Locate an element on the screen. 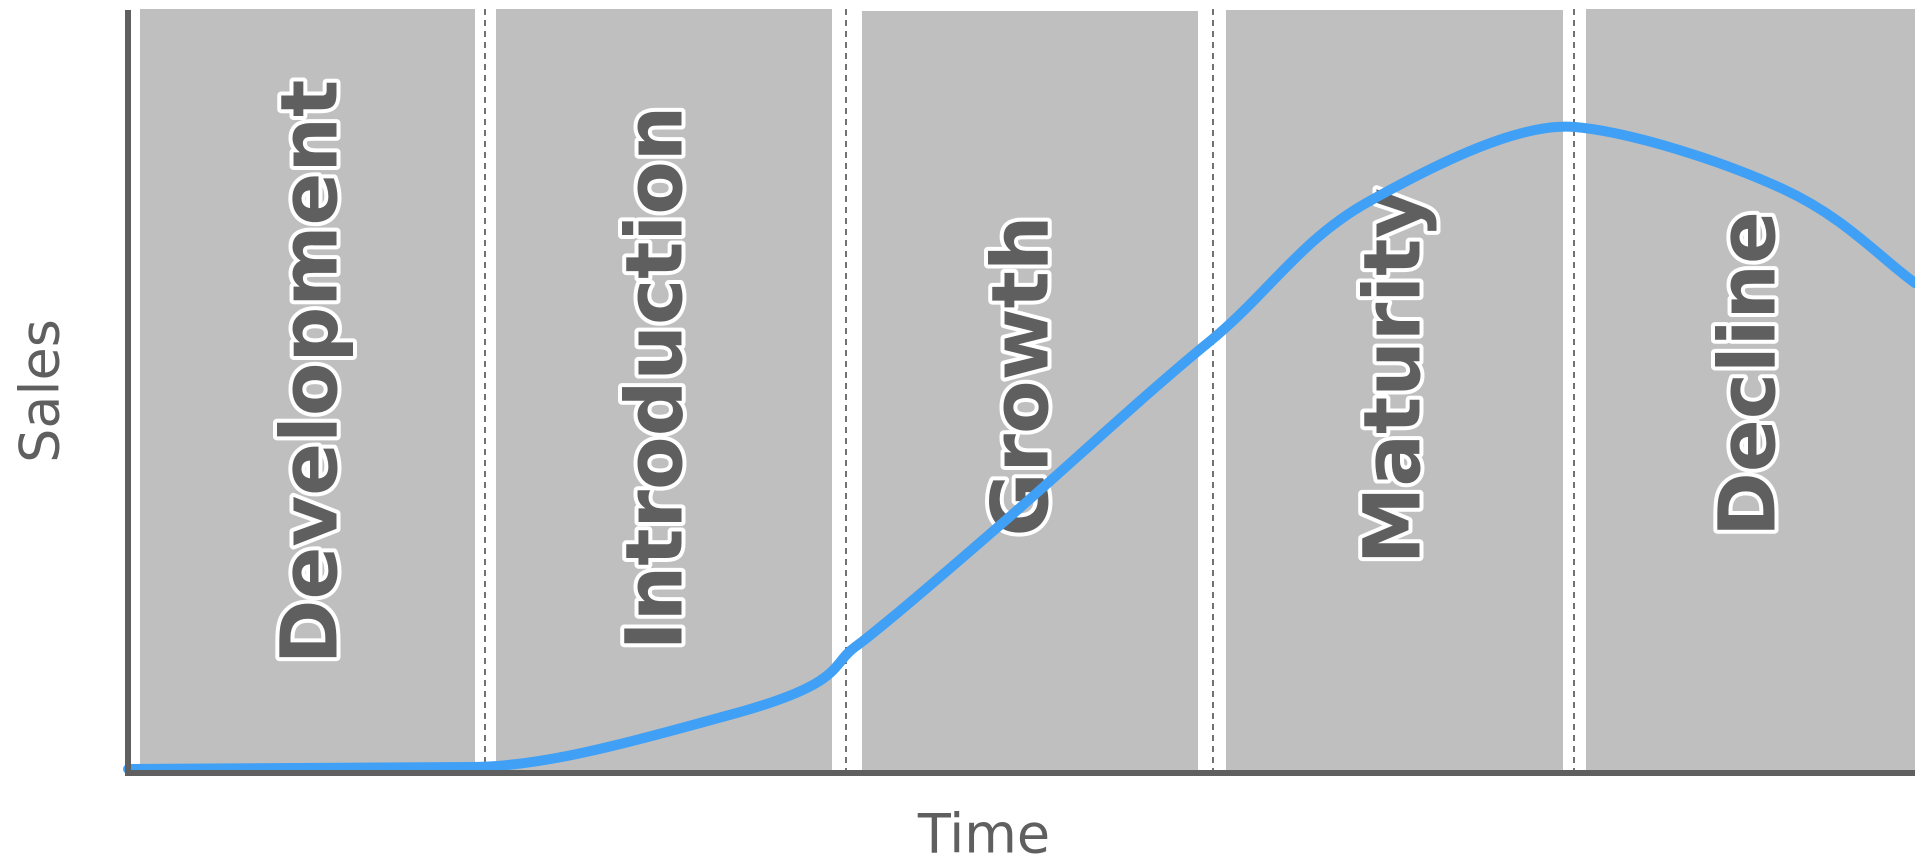  stage-label: Development is located at coordinates (310, 372).